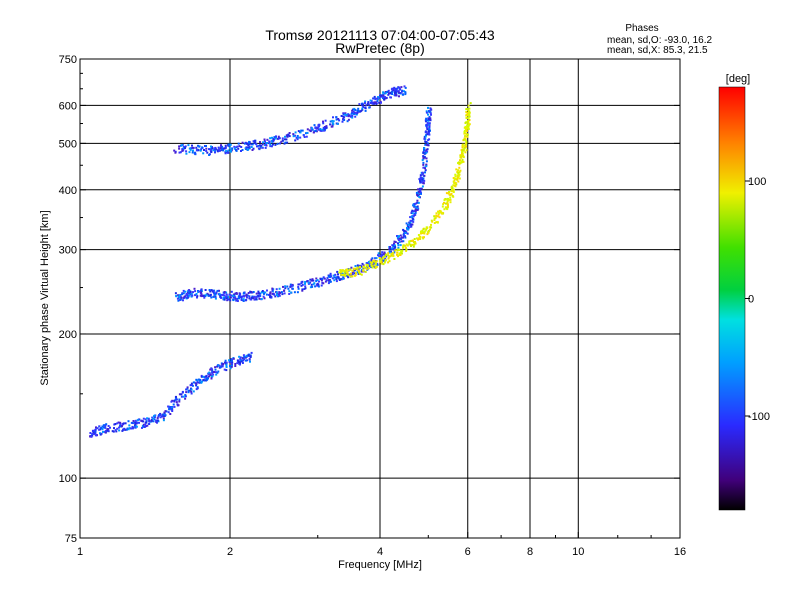 Image resolution: width=800 pixels, height=600 pixels. What do you see at coordinates (68, 191) in the screenshot?
I see `y-tick-label: 400` at bounding box center [68, 191].